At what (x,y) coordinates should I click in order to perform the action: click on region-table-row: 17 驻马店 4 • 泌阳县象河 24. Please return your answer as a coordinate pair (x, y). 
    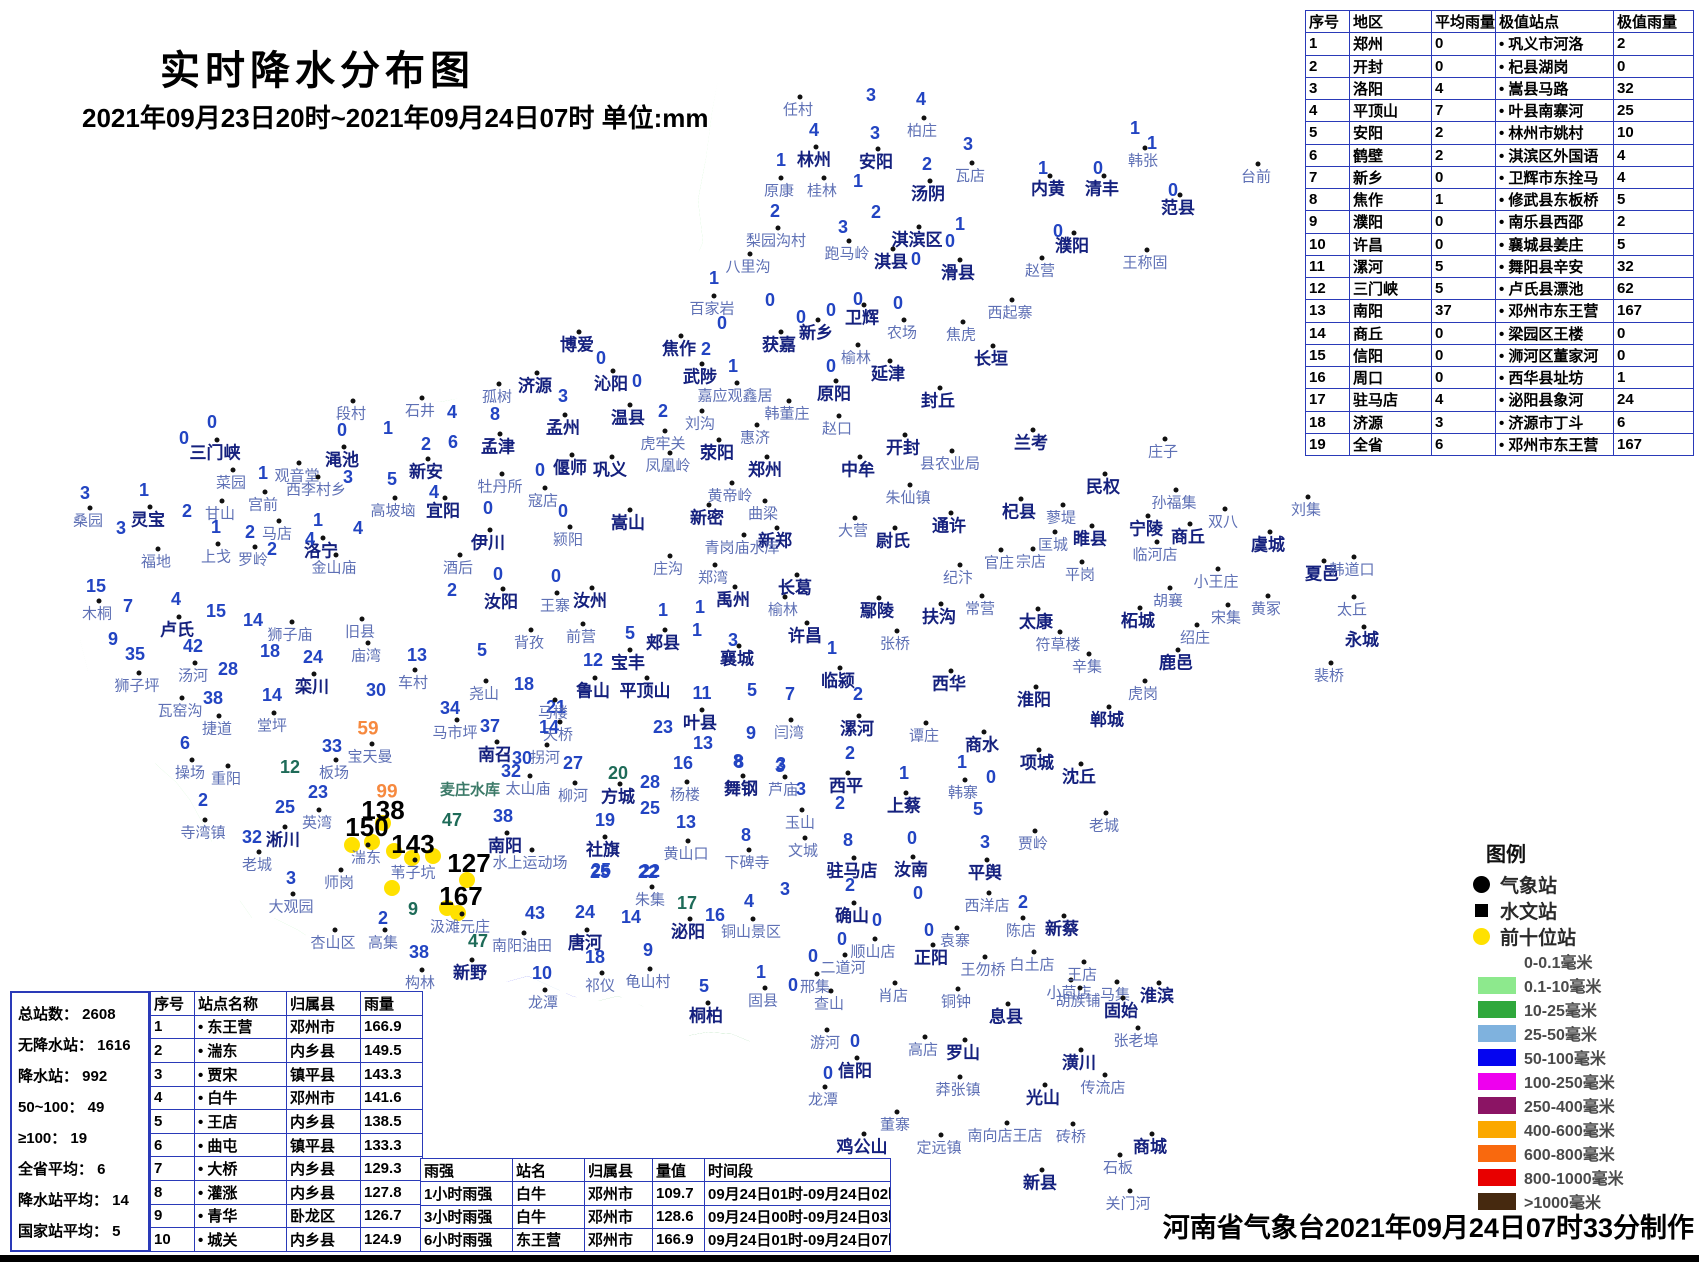
    Looking at the image, I should click on (1499, 400).